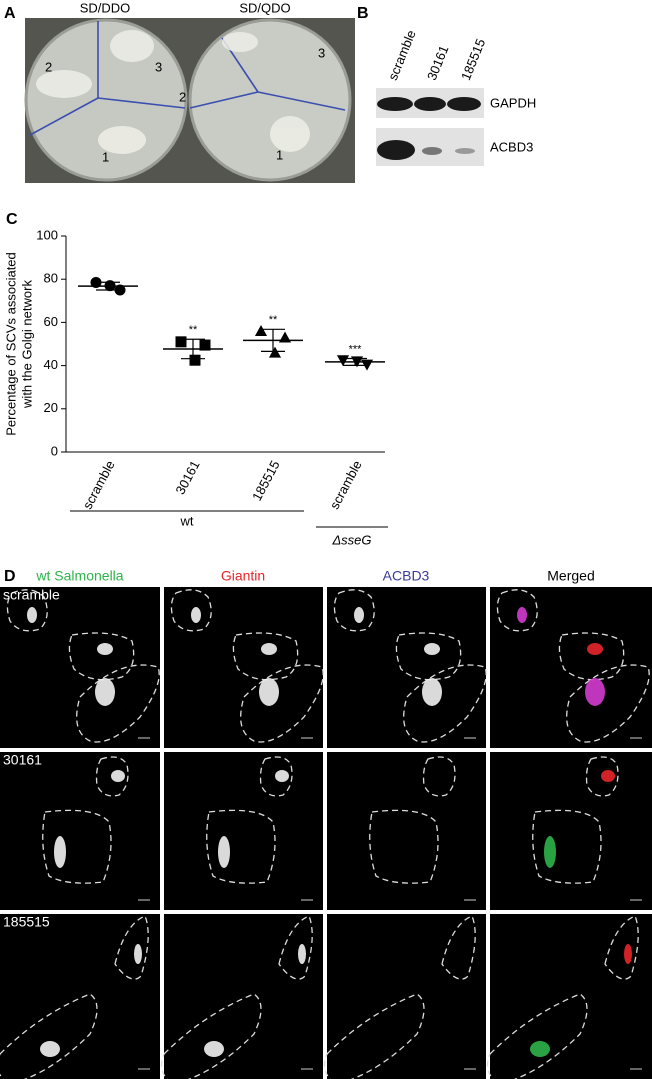 This screenshot has width=652, height=1079. I want to click on significance-label: ***, so click(356, 349).